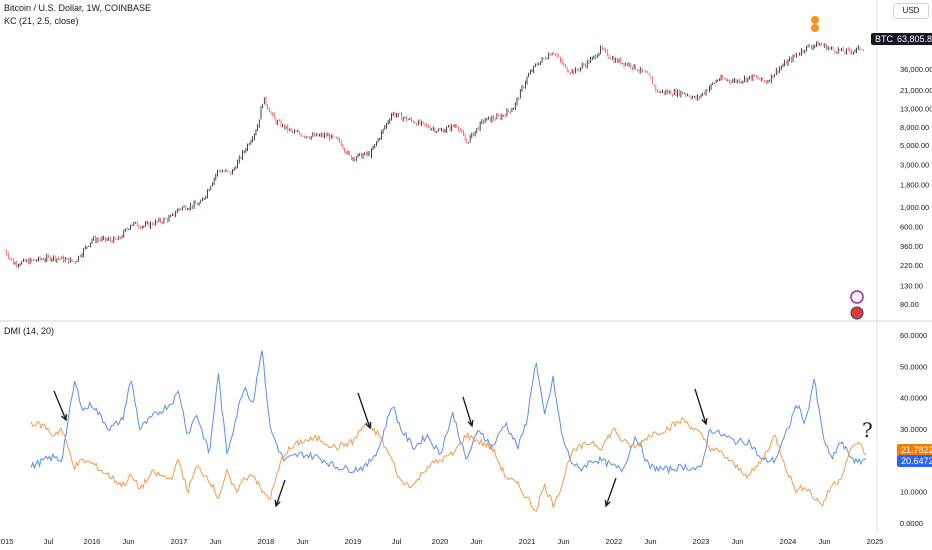 This screenshot has height=550, width=932. Describe the element at coordinates (913, 398) in the screenshot. I see `dmi-tick-label: 40.0000` at that location.